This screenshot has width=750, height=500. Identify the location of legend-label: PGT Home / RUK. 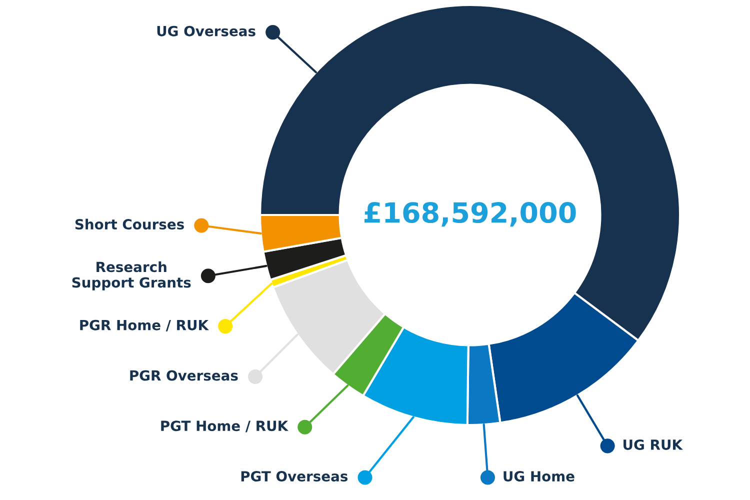
(224, 426).